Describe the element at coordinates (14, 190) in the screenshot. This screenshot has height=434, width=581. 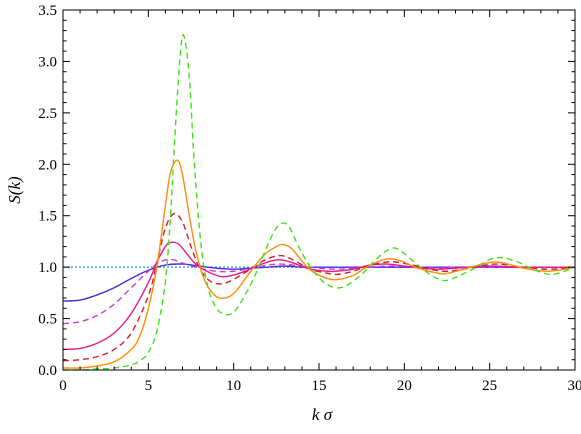
I see `y-axis-title: S(k)` at that location.